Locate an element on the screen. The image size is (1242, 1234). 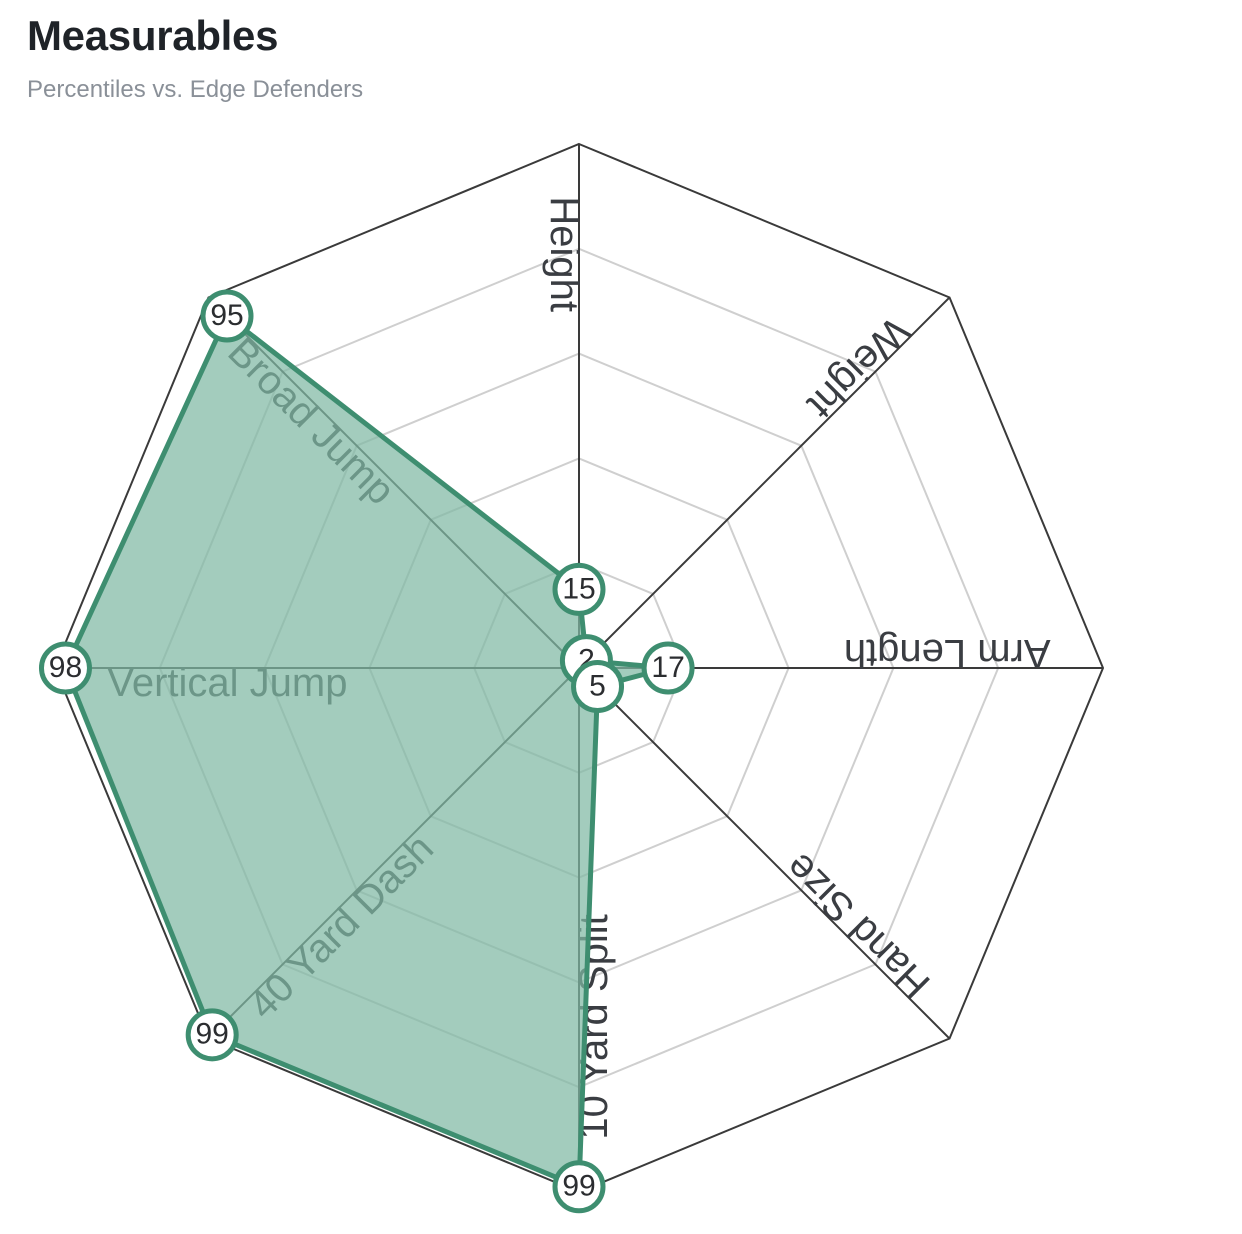
data-point-arm-length is located at coordinates (668, 668).